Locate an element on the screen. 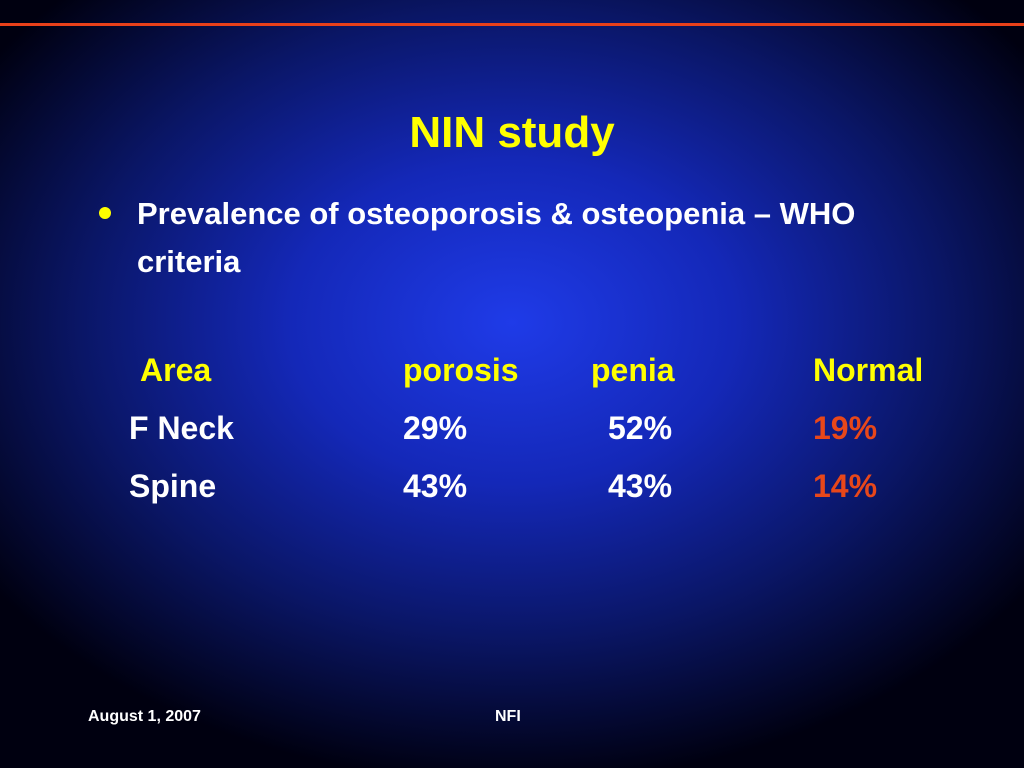 The height and width of the screenshot is (768, 1024). table-header: Area is located at coordinates (176, 370).